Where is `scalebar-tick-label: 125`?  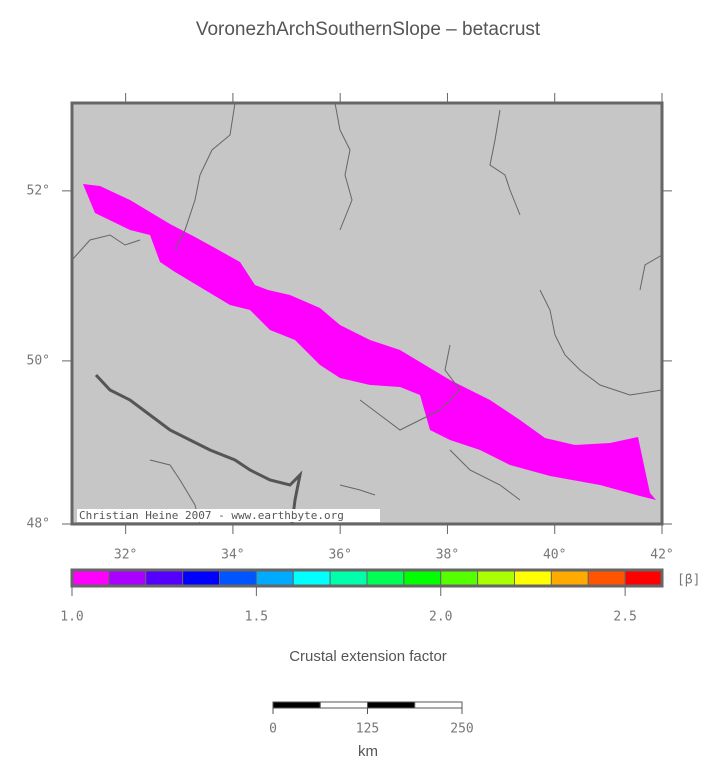
scalebar-tick-label: 125 is located at coordinates (367, 729).